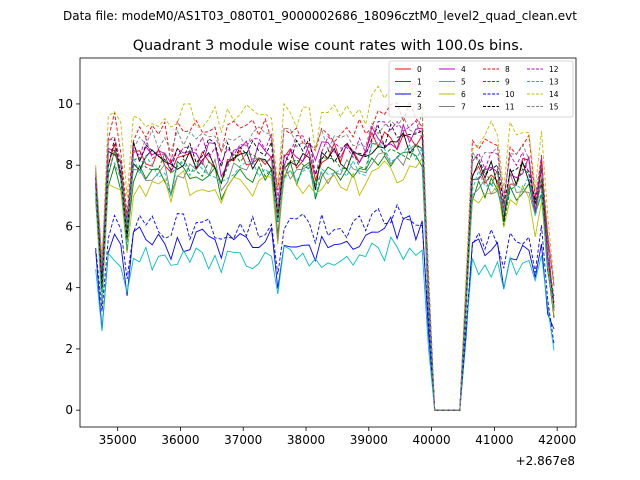 The image size is (640, 480). What do you see at coordinates (463, 69) in the screenshot?
I see `legend-label-4: 4` at bounding box center [463, 69].